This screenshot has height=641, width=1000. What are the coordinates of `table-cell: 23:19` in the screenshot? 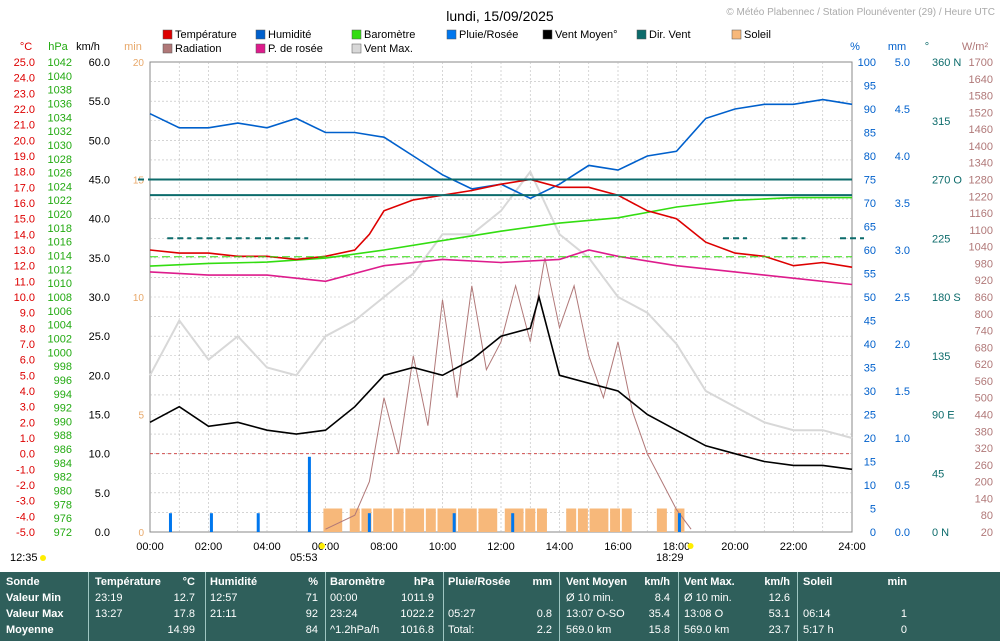 It's located at (109, 598).